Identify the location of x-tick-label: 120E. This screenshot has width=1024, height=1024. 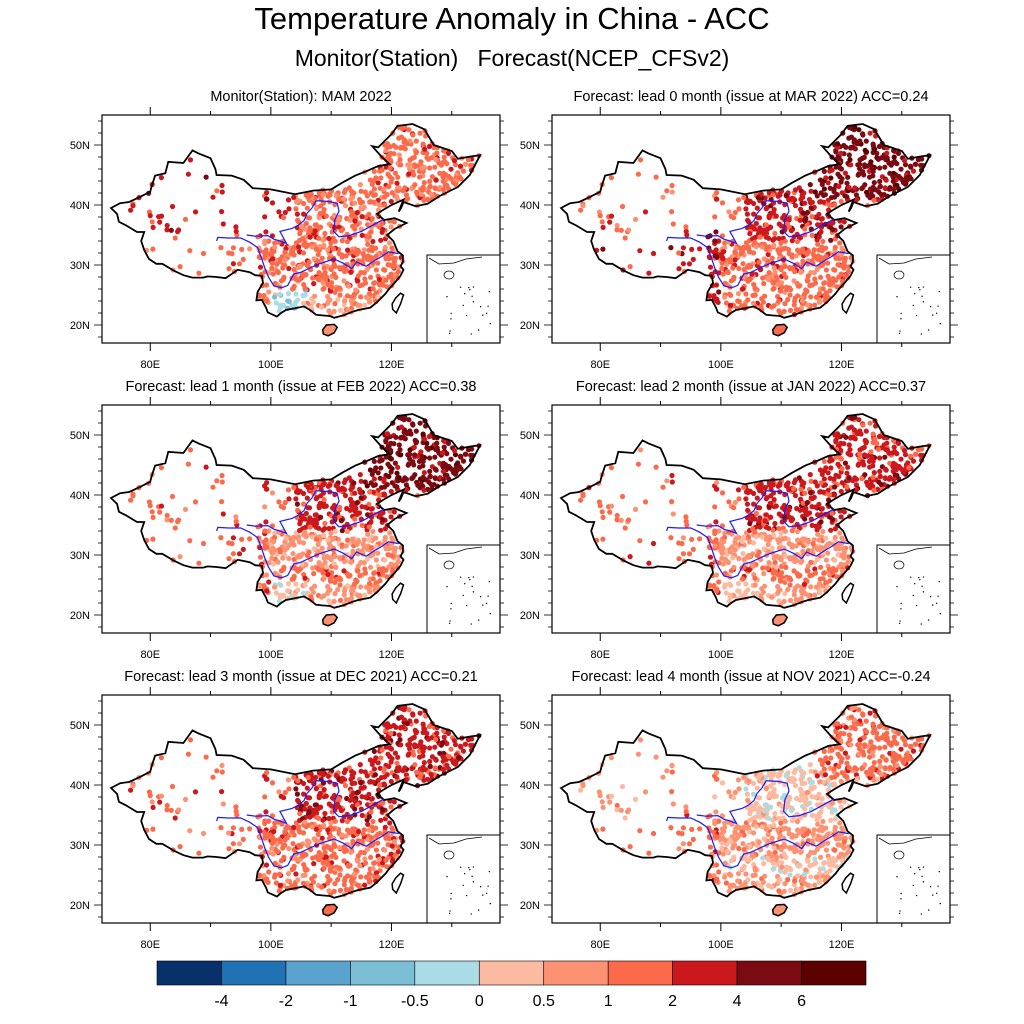
(392, 655).